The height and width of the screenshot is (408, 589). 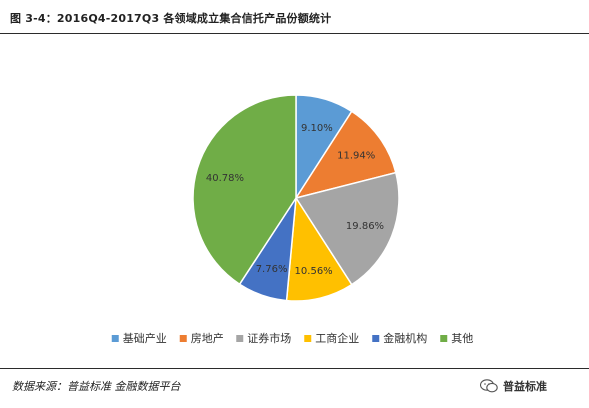 I want to click on data-label-real-estate: 11.94%, so click(x=356, y=156).